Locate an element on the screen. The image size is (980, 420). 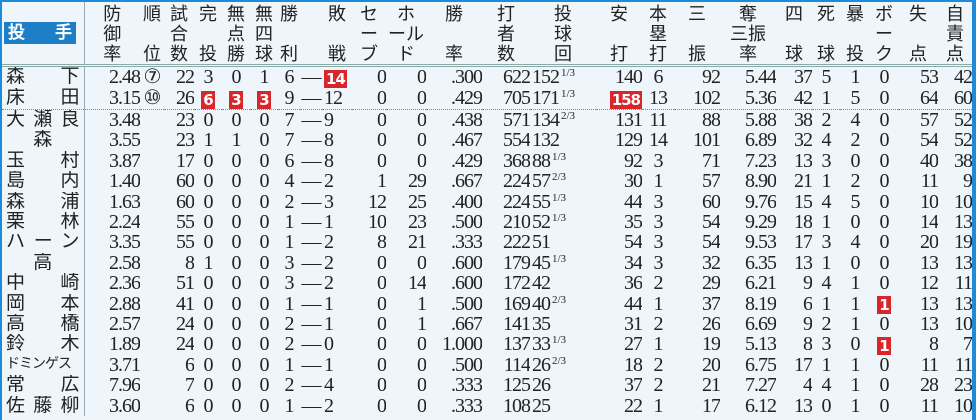
cell-value: 705 is located at coordinates (516, 99).